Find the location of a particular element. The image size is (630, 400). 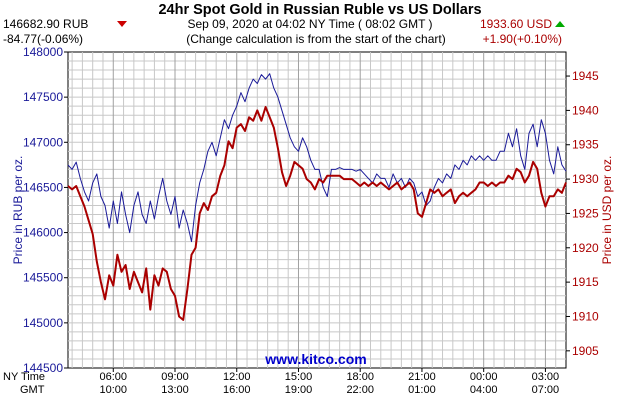

right-quote-change: +1.90(+0.10%) is located at coordinates (522, 39).